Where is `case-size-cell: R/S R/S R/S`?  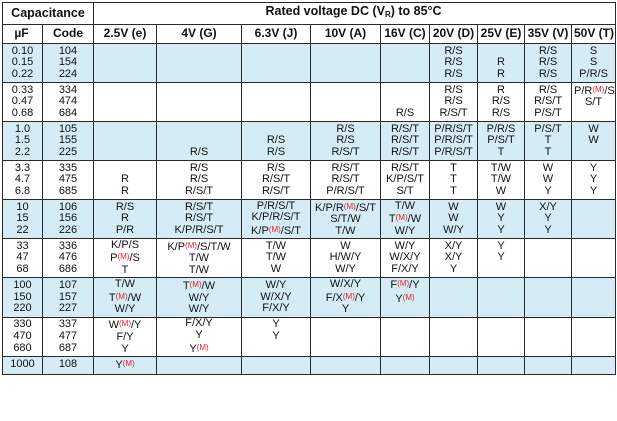 case-size-cell: R/S R/S R/S is located at coordinates (548, 63).